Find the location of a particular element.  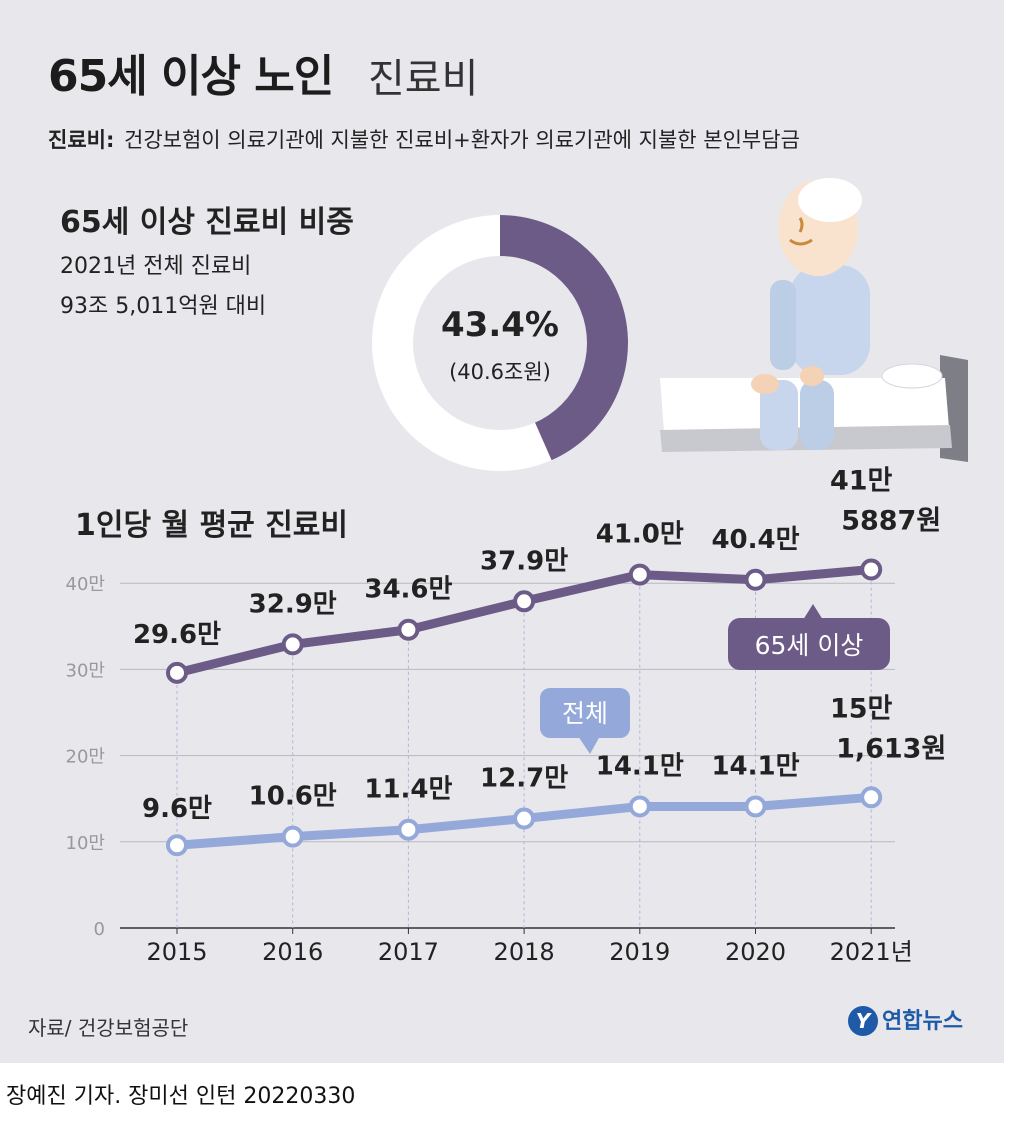

page-title: 65세 이상 노인 is located at coordinates (191, 76).